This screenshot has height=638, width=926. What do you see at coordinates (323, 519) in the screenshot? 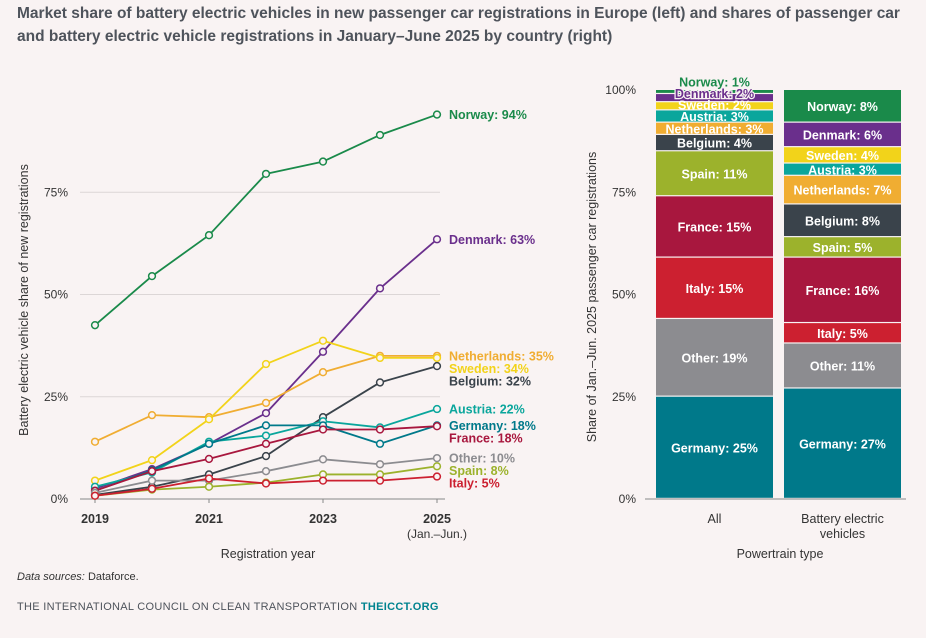
I see `line-x-tick-2023: 2023` at bounding box center [323, 519].